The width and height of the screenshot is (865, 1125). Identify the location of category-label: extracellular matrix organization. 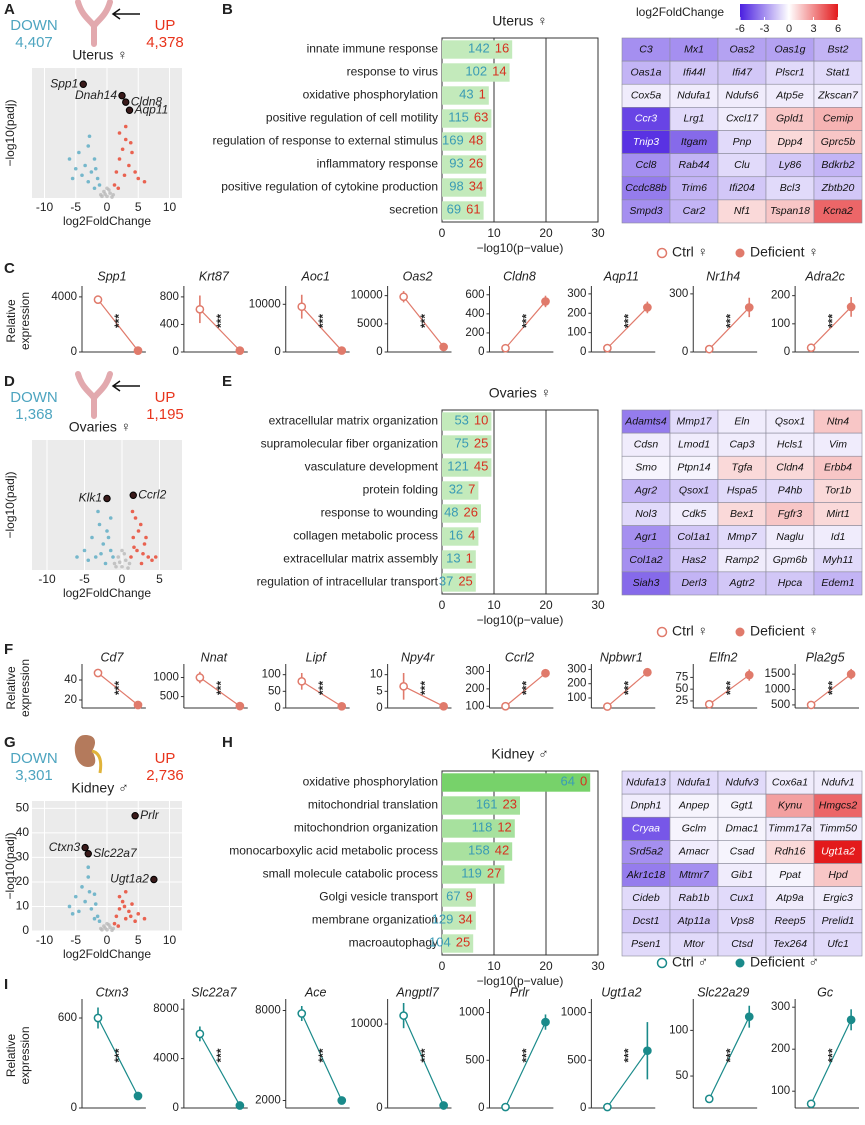
(353, 421).